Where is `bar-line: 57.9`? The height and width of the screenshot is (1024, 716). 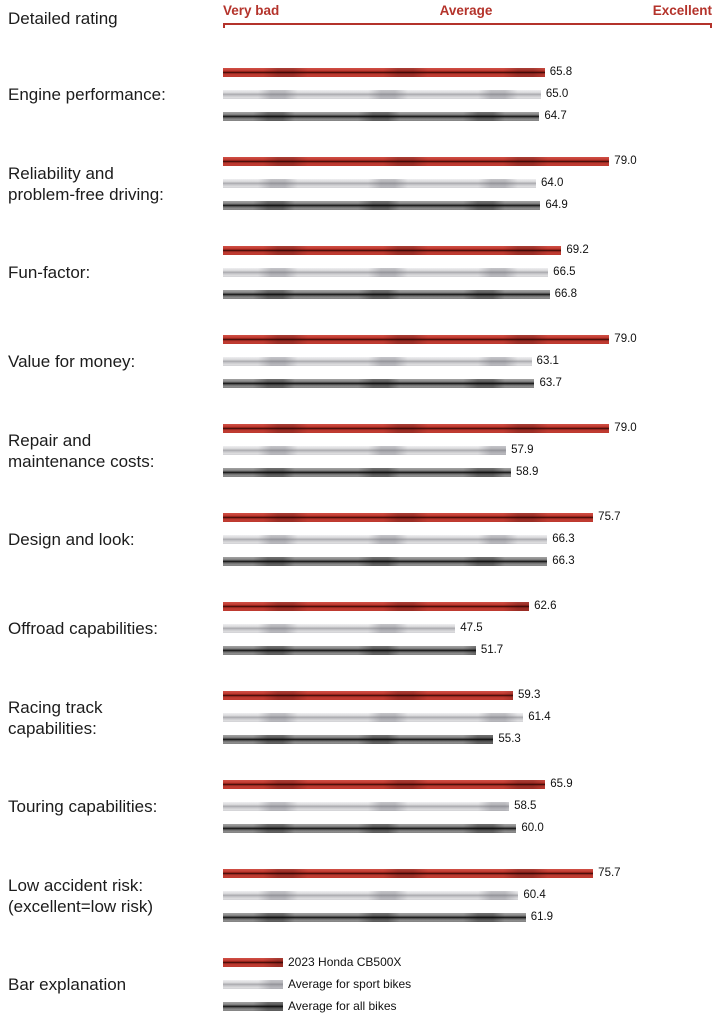
bar-line: 57.9 is located at coordinates (467, 450).